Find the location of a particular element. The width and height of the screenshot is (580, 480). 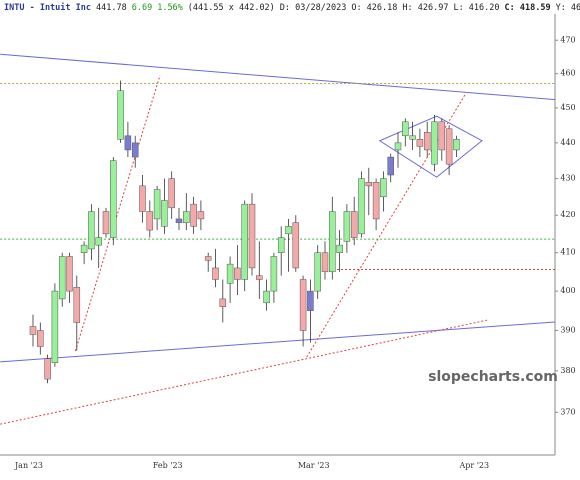

y-tick-label: 470 is located at coordinates (567, 39).